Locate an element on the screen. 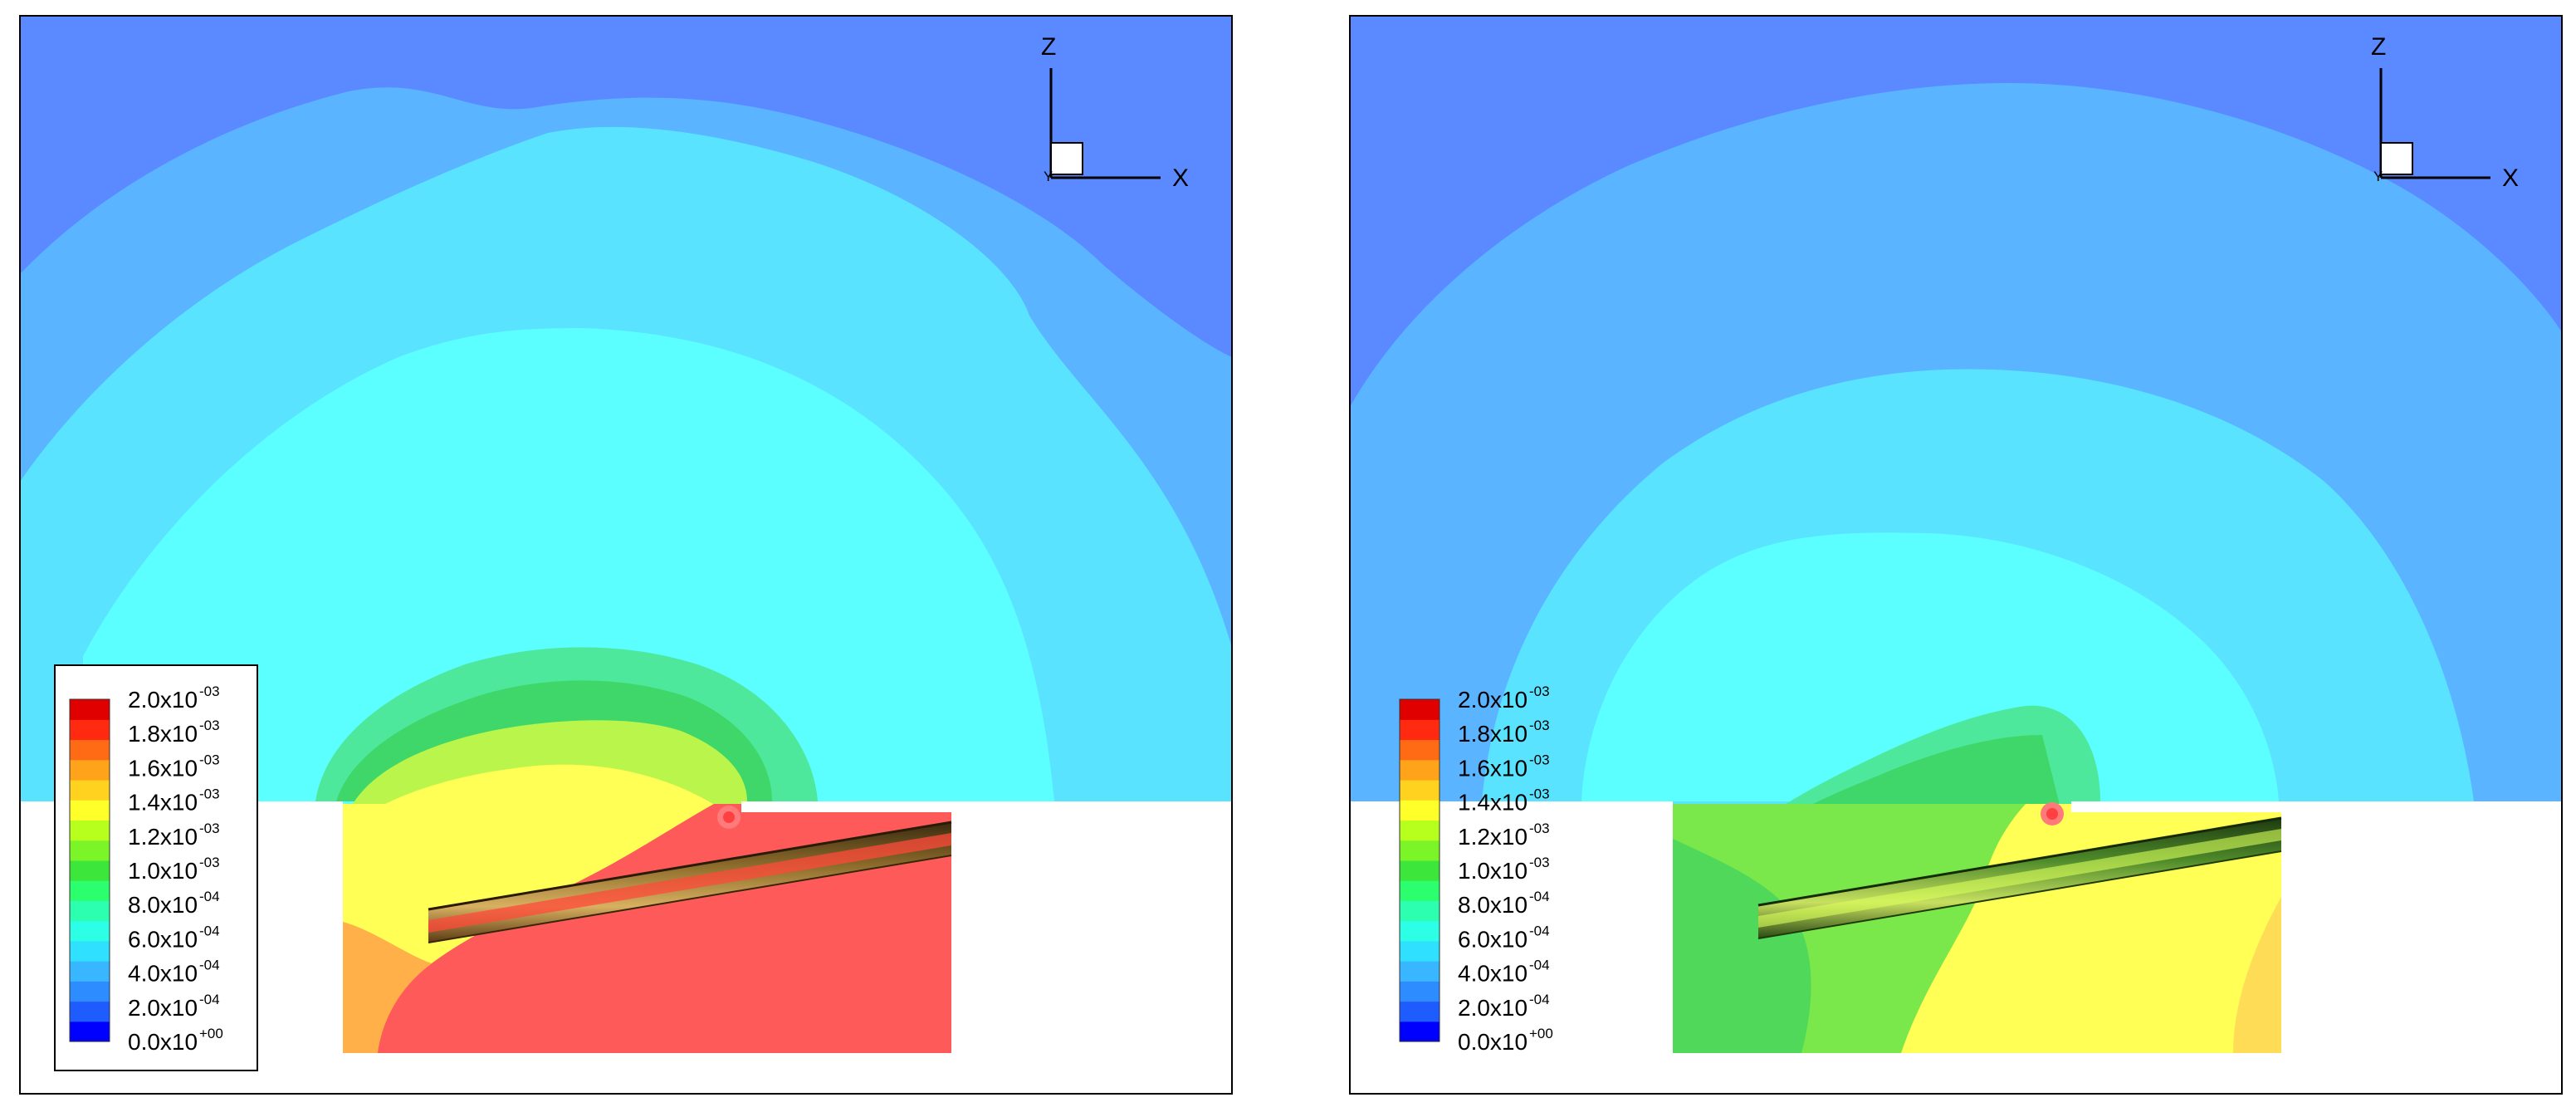 The width and height of the screenshot is (2576, 1117). right-legend-label: 6.0x10 is located at coordinates (1493, 939).